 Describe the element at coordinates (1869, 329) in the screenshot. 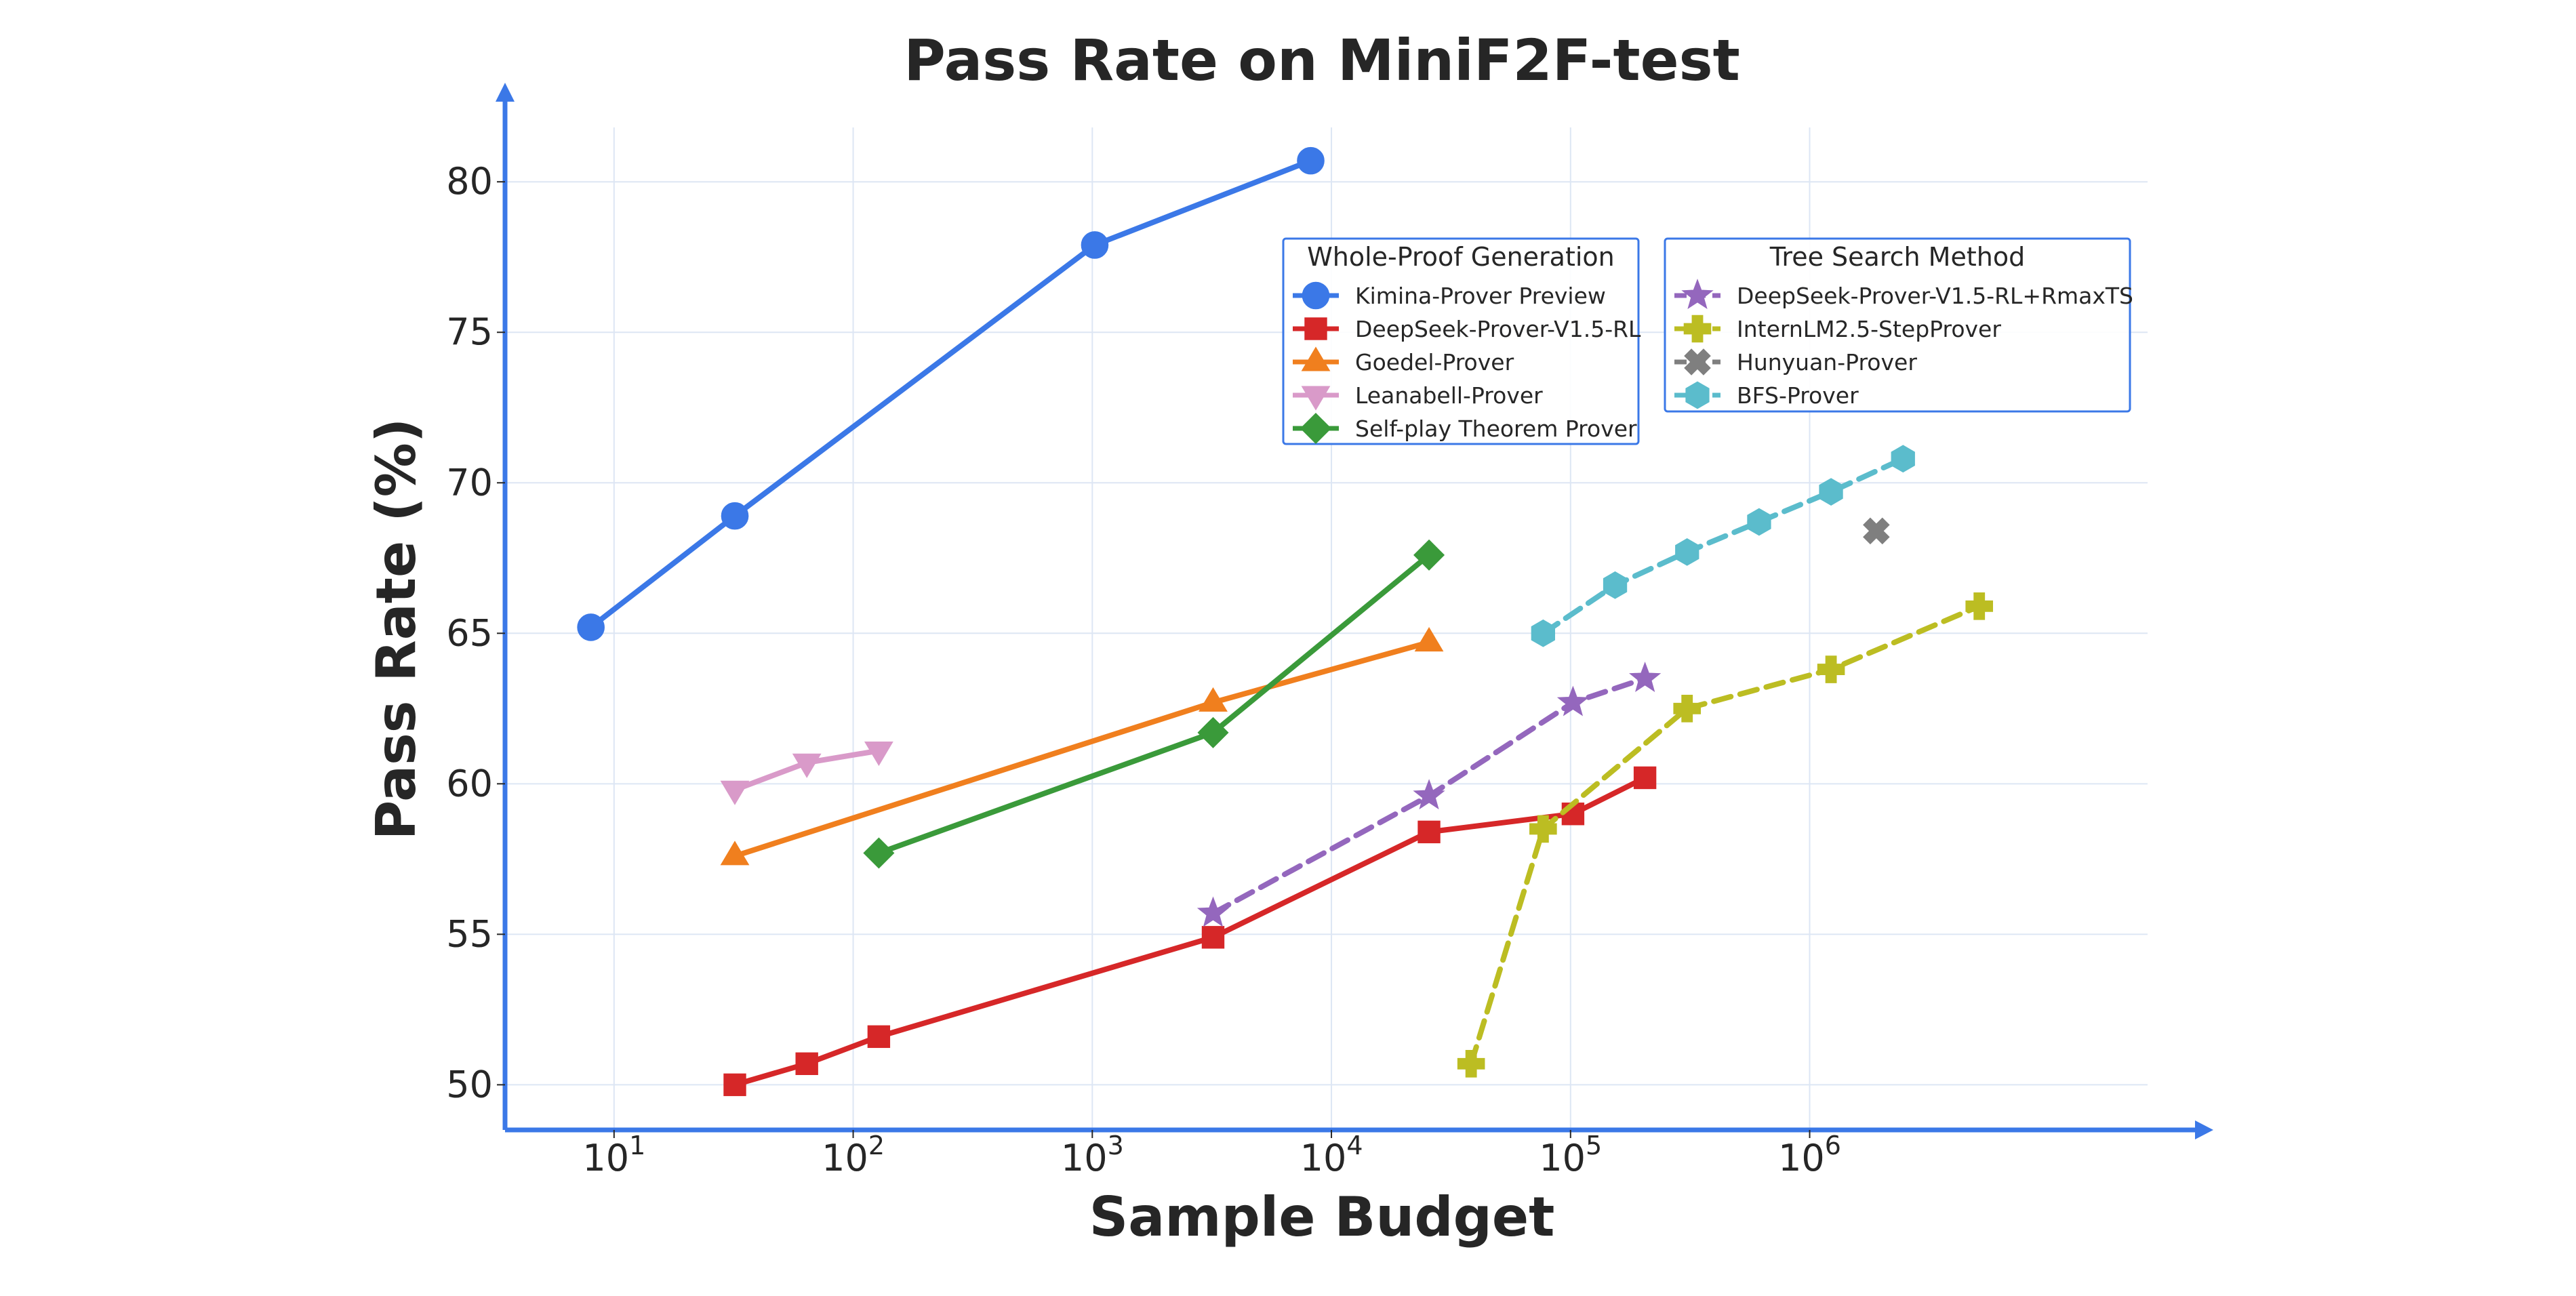

I see `legend-label: InternLM2.5-StepProver` at that location.